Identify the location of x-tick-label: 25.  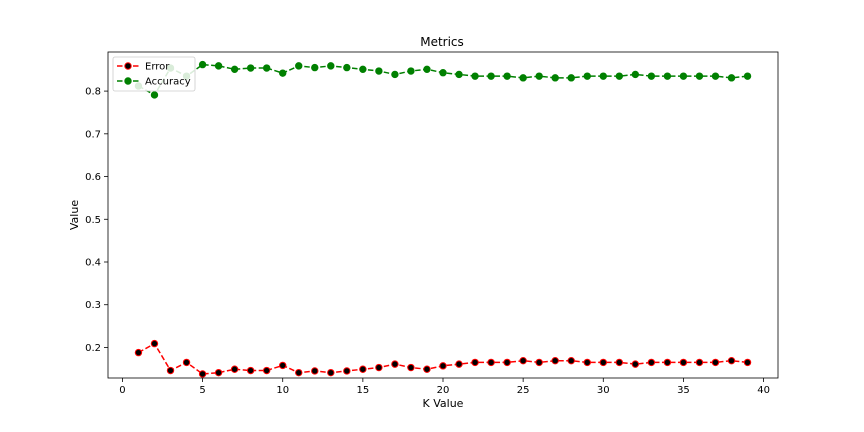
(523, 390).